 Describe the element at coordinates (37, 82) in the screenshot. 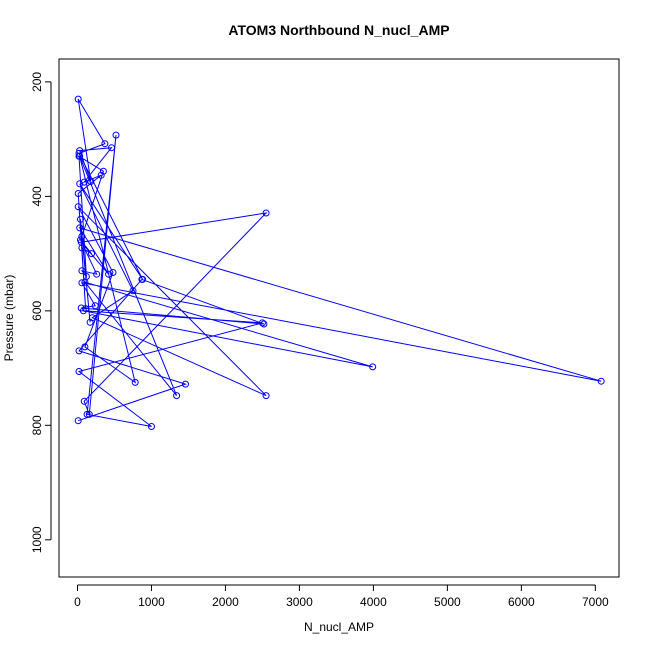

I see `y-tick-label: 200` at that location.